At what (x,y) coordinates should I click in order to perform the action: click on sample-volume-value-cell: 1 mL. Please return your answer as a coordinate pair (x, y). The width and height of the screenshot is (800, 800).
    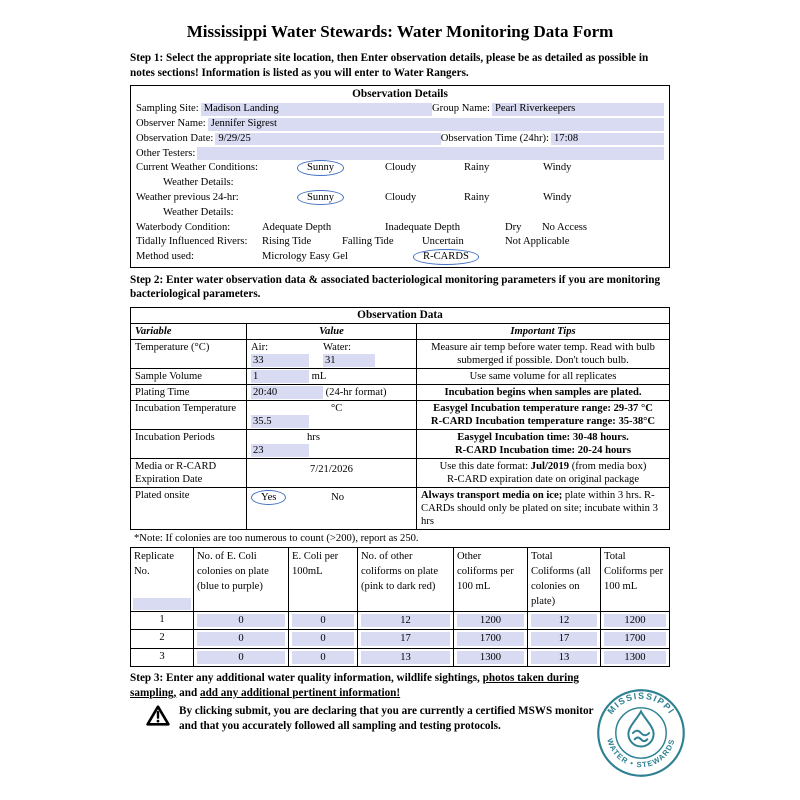
    Looking at the image, I should click on (331, 376).